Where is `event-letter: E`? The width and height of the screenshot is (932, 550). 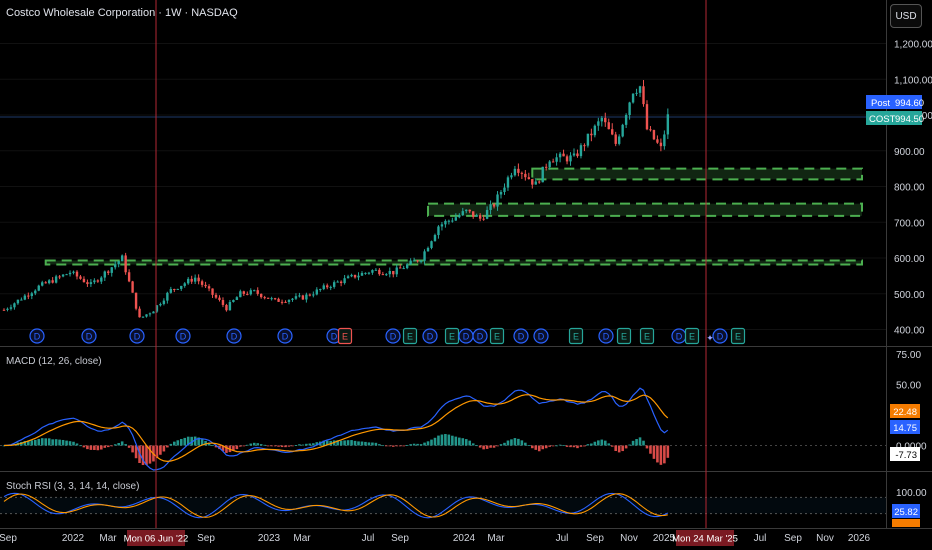 event-letter: E is located at coordinates (624, 337).